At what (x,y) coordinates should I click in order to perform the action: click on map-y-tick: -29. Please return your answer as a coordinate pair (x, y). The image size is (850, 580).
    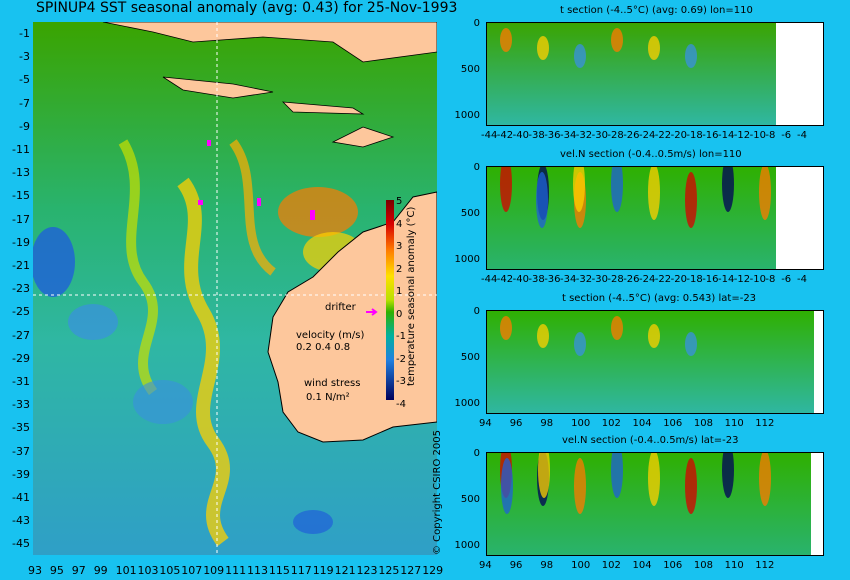
    Looking at the image, I should click on (21, 358).